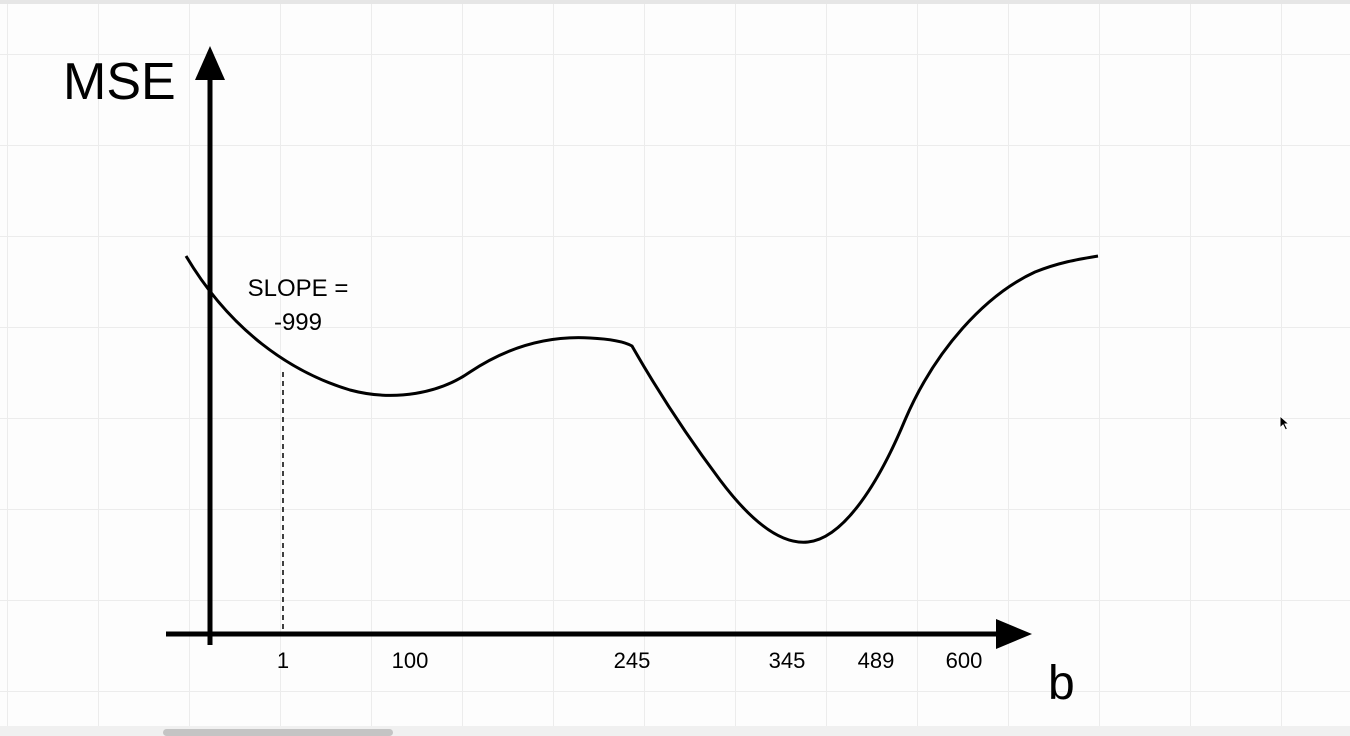 Image resolution: width=1350 pixels, height=736 pixels. Describe the element at coordinates (1061, 683) in the screenshot. I see `x-axis-label: b` at that location.